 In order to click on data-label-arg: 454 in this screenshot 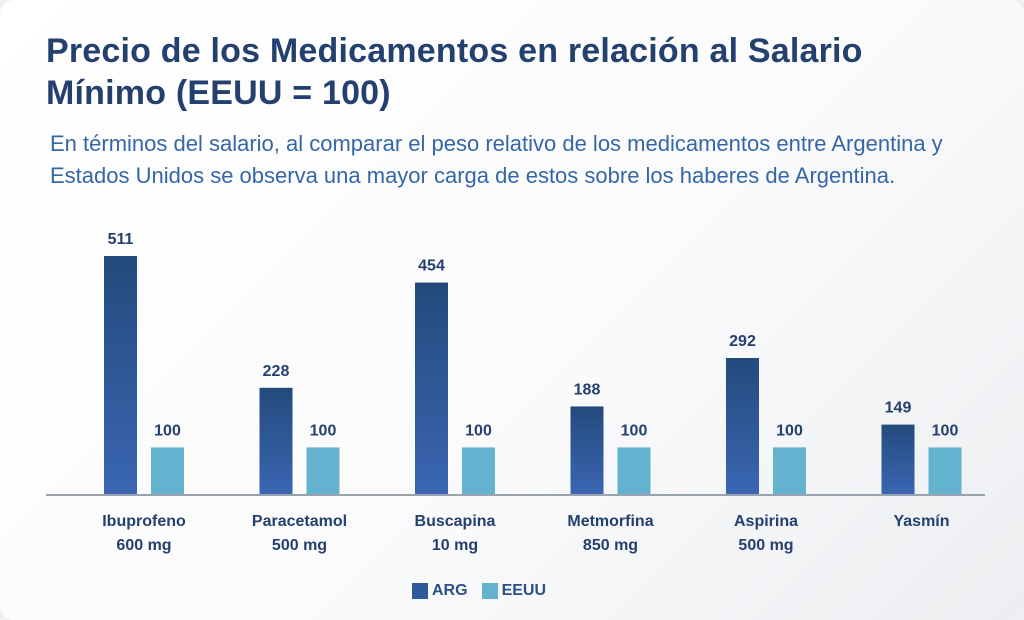, I will do `click(431, 266)`.